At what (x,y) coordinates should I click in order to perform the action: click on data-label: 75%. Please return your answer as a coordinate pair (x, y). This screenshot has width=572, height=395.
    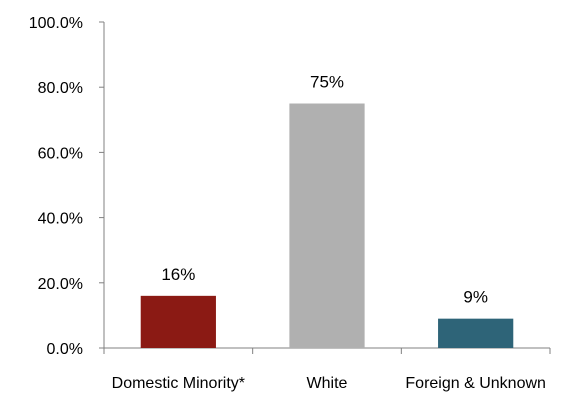
    Looking at the image, I should click on (327, 82).